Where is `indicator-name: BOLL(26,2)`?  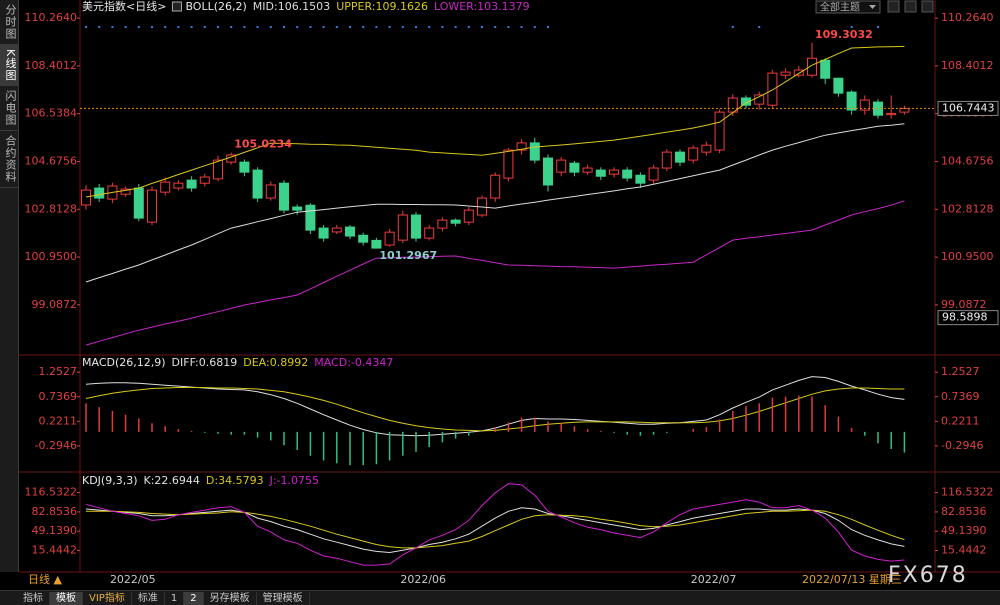
indicator-name: BOLL(26,2) is located at coordinates (215, 6).